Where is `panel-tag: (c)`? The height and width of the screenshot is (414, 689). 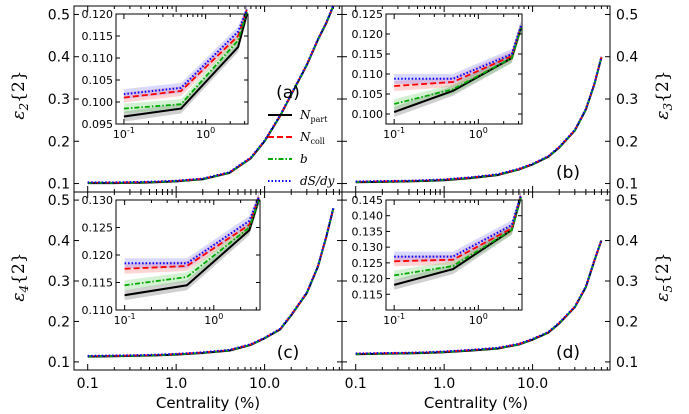 panel-tag: (c) is located at coordinates (288, 353).